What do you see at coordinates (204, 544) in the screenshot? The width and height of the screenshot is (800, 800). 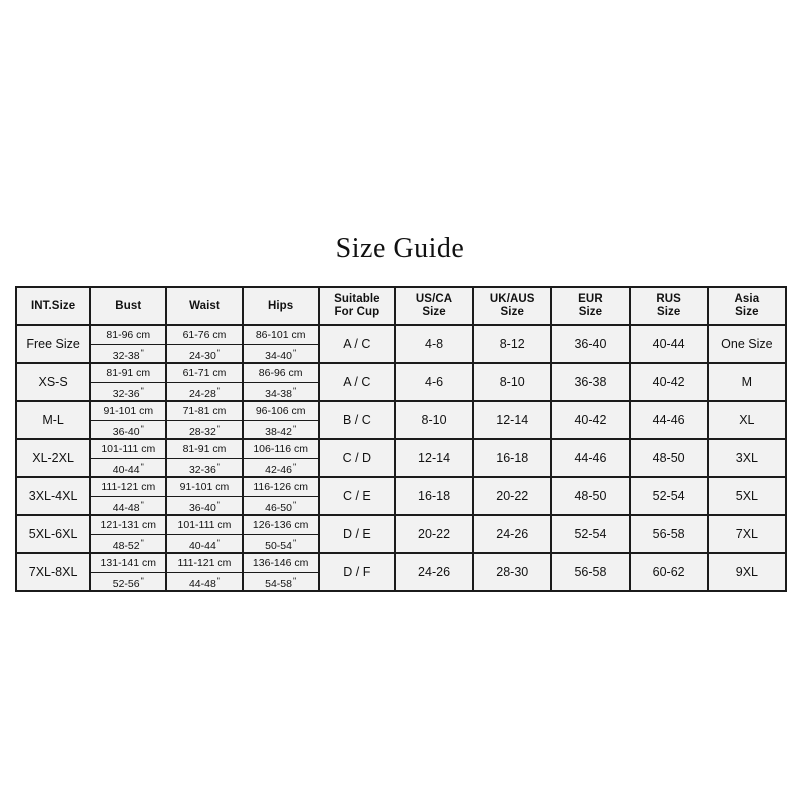 I see `cell-waist-inch: 40-44"` at bounding box center [204, 544].